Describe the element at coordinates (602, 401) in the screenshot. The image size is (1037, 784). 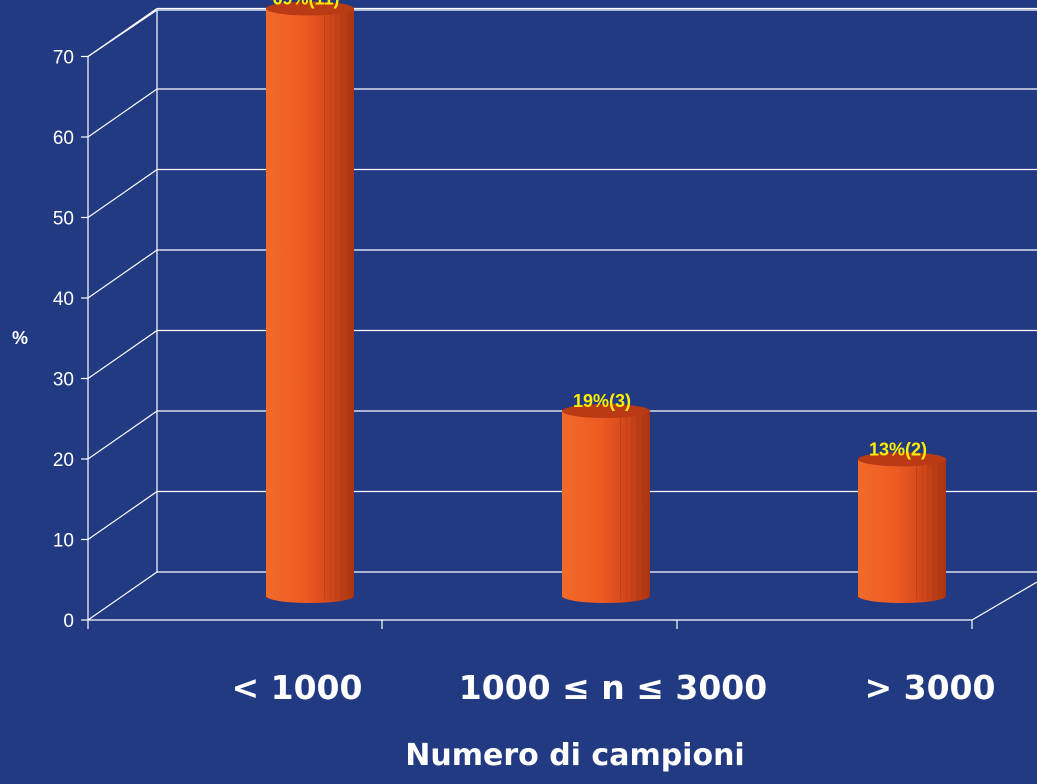
I see `data-label: 19%(3)` at that location.